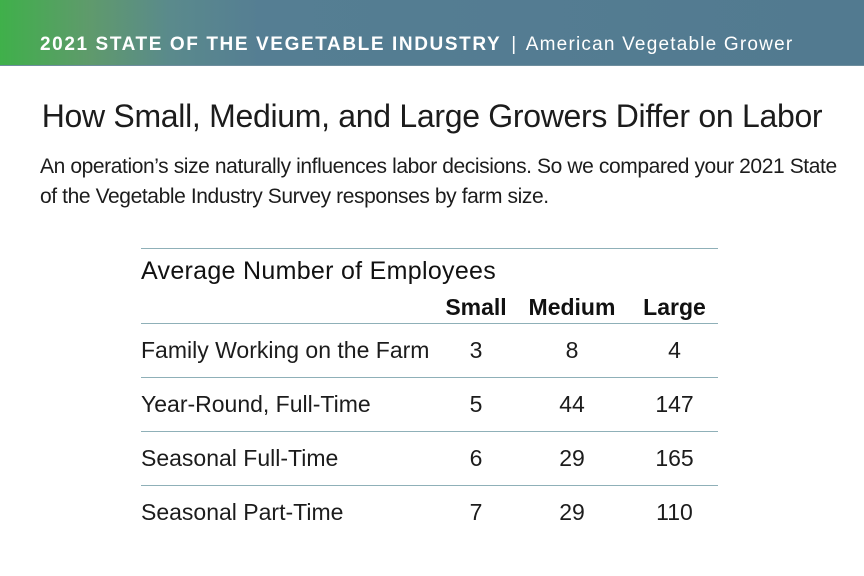 Image resolution: width=864 pixels, height=576 pixels. Describe the element at coordinates (572, 306) in the screenshot. I see `column-header-medium: Medium` at that location.